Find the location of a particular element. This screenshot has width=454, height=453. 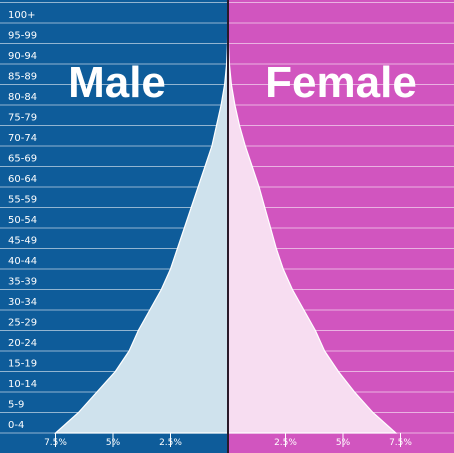

male-panel-title: Male is located at coordinates (117, 82).